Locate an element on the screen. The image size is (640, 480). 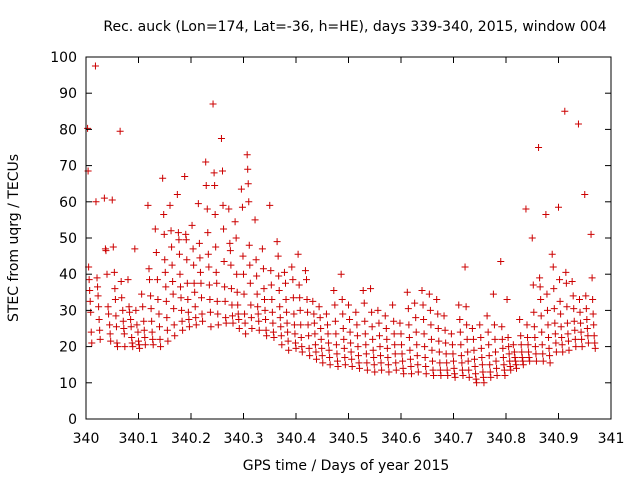
y-tick-label: 60 is located at coordinates (68, 203).